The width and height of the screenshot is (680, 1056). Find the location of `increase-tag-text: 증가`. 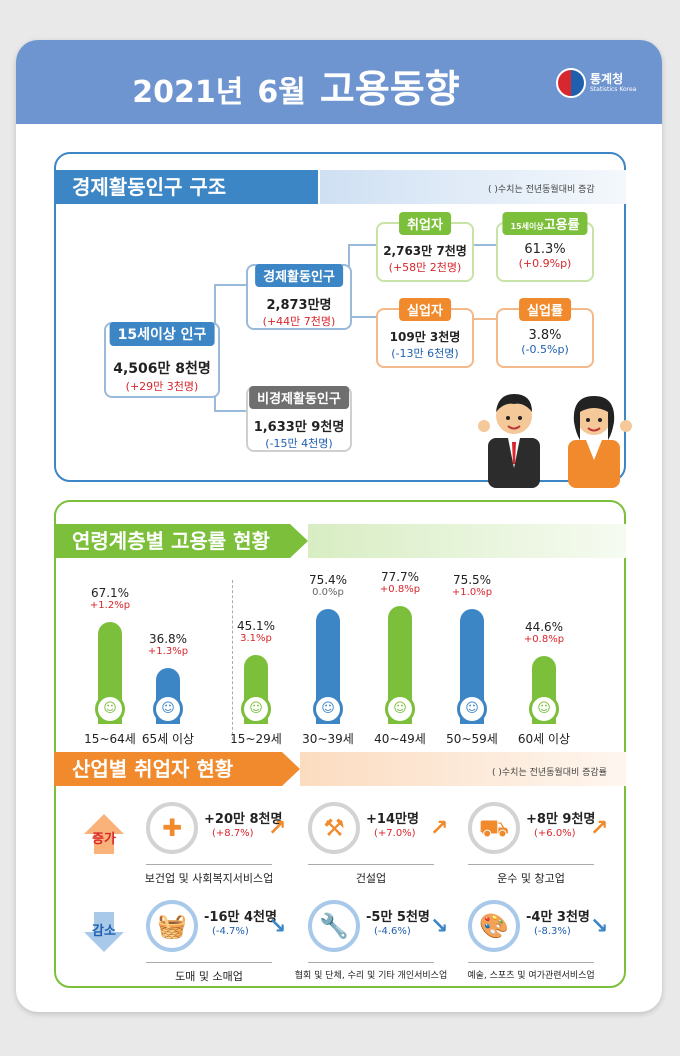

increase-tag-text: 증가 is located at coordinates (104, 839).